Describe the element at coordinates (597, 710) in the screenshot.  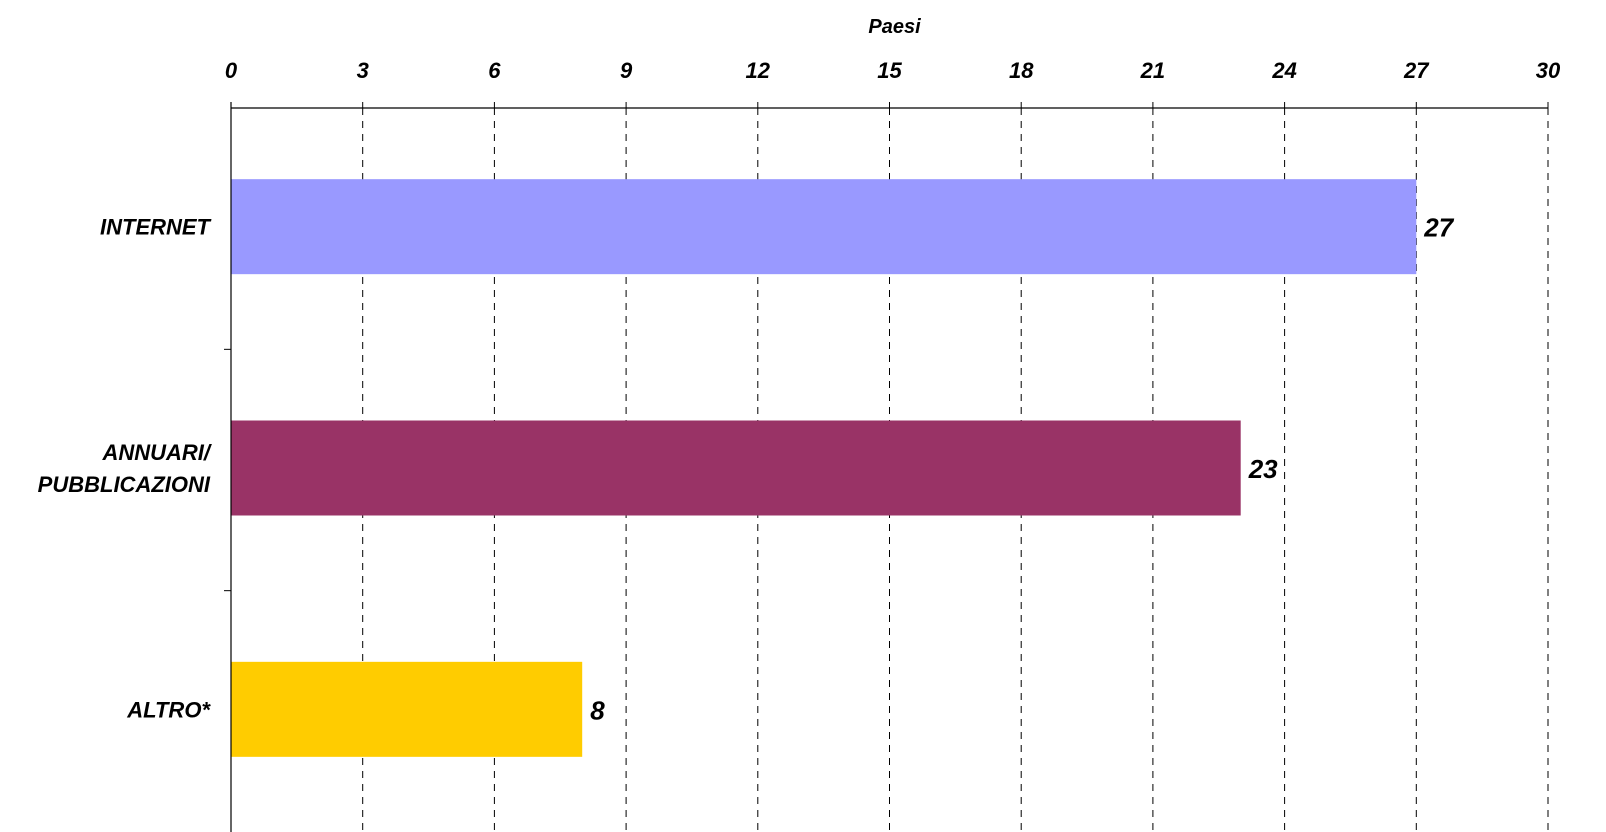
I see `data-label: 8` at that location.